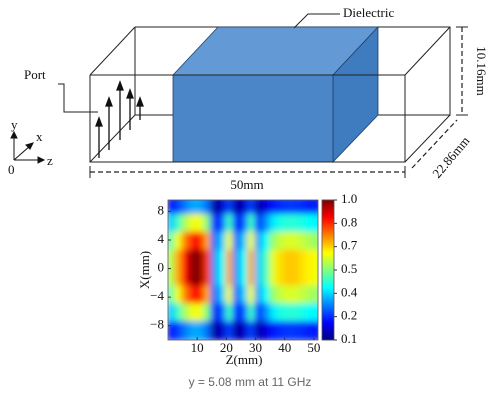 This screenshot has height=400, width=500. Describe the element at coordinates (144, 270) in the screenshot. I see `y-axis-label: X(mm)` at that location.